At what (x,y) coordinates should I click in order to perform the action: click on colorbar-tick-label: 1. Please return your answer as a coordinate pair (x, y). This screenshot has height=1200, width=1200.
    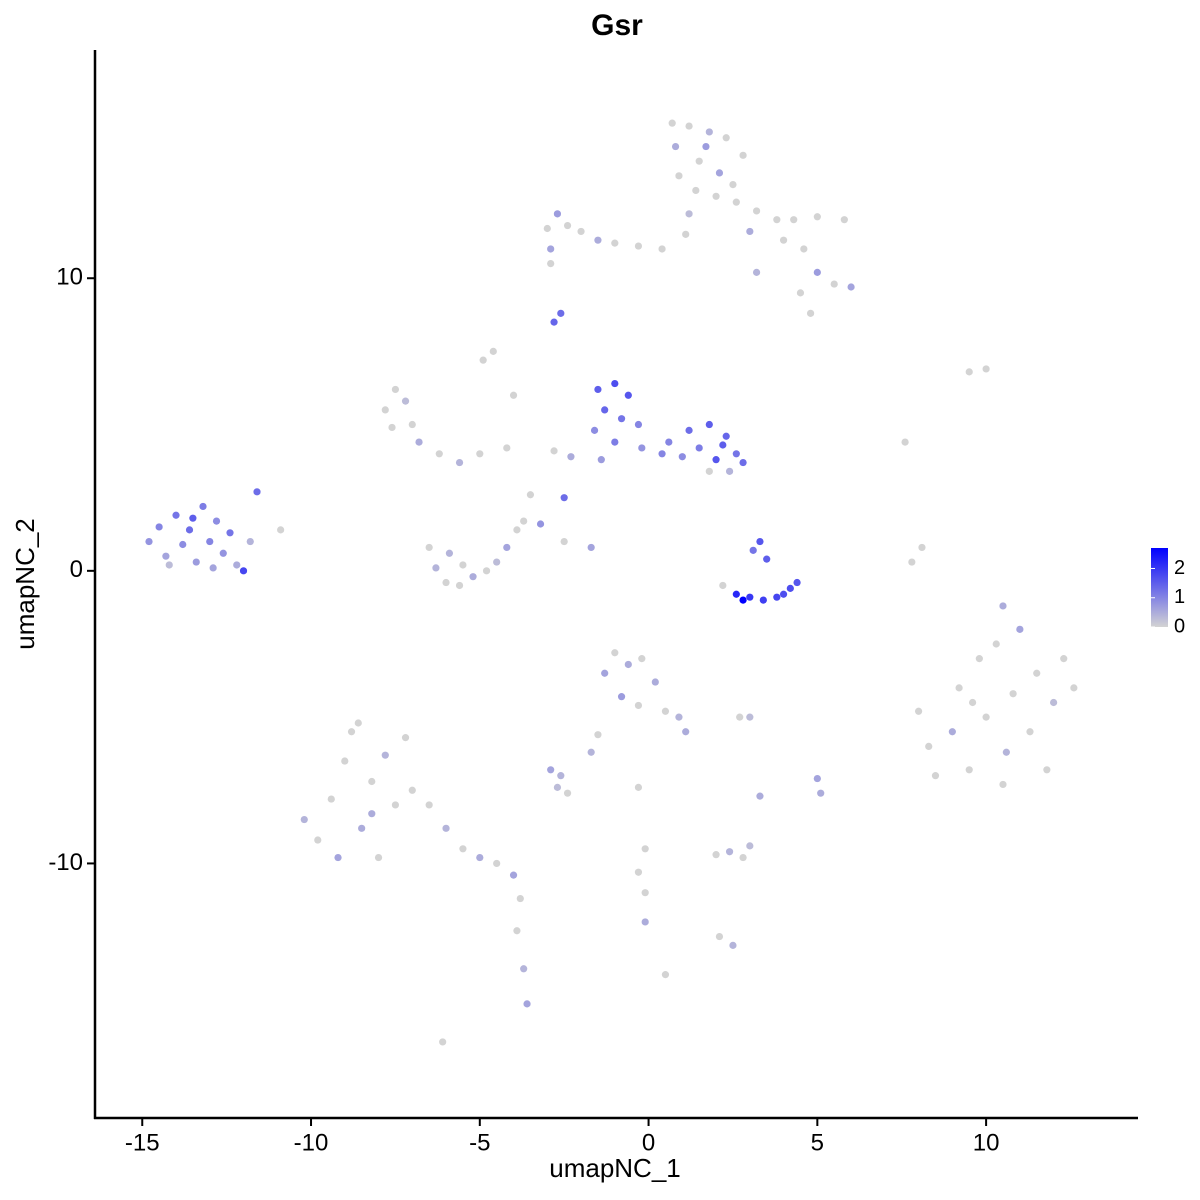
    Looking at the image, I should click on (1179, 597).